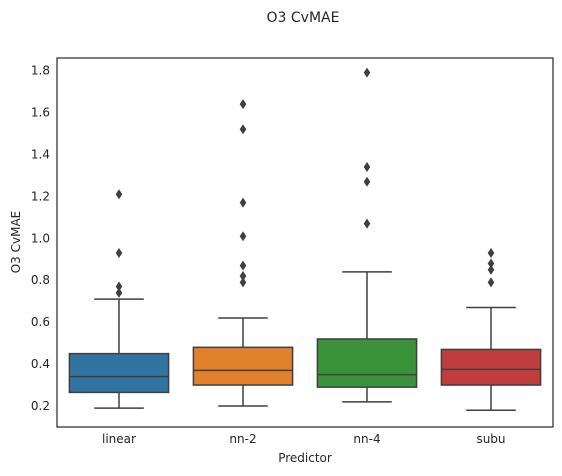  I want to click on y-tick-label: 0.2, so click(40, 406).